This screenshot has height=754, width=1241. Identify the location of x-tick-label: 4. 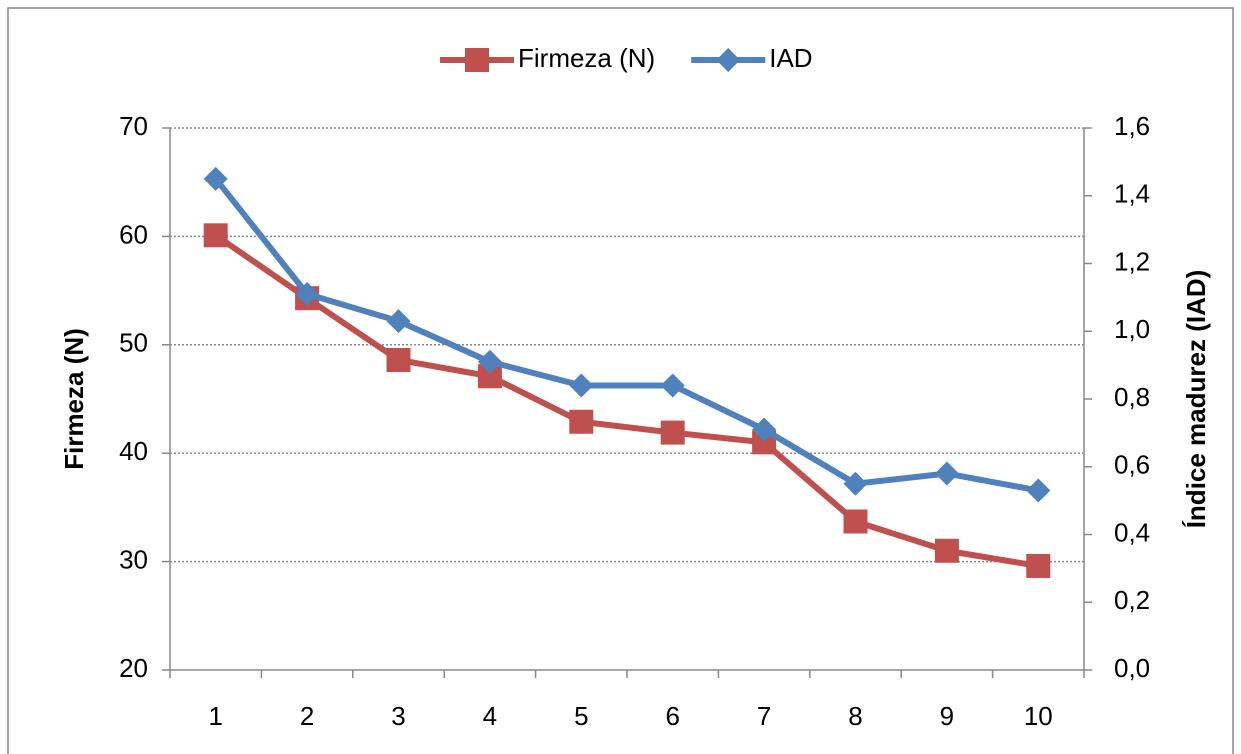
(490, 716).